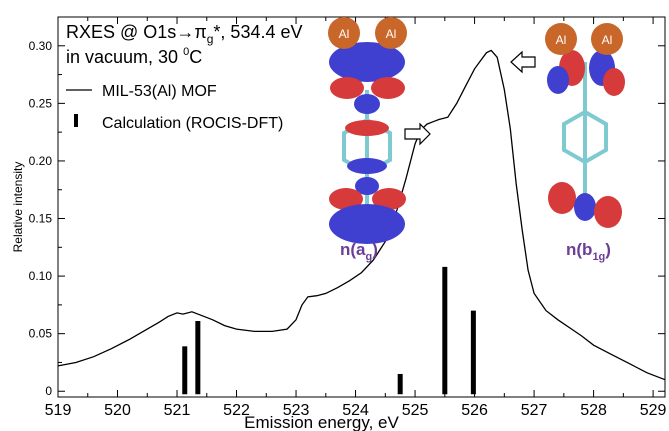 This screenshot has height=431, width=669. Describe the element at coordinates (355, 410) in the screenshot. I see `x-tick-label: 524` at that location.